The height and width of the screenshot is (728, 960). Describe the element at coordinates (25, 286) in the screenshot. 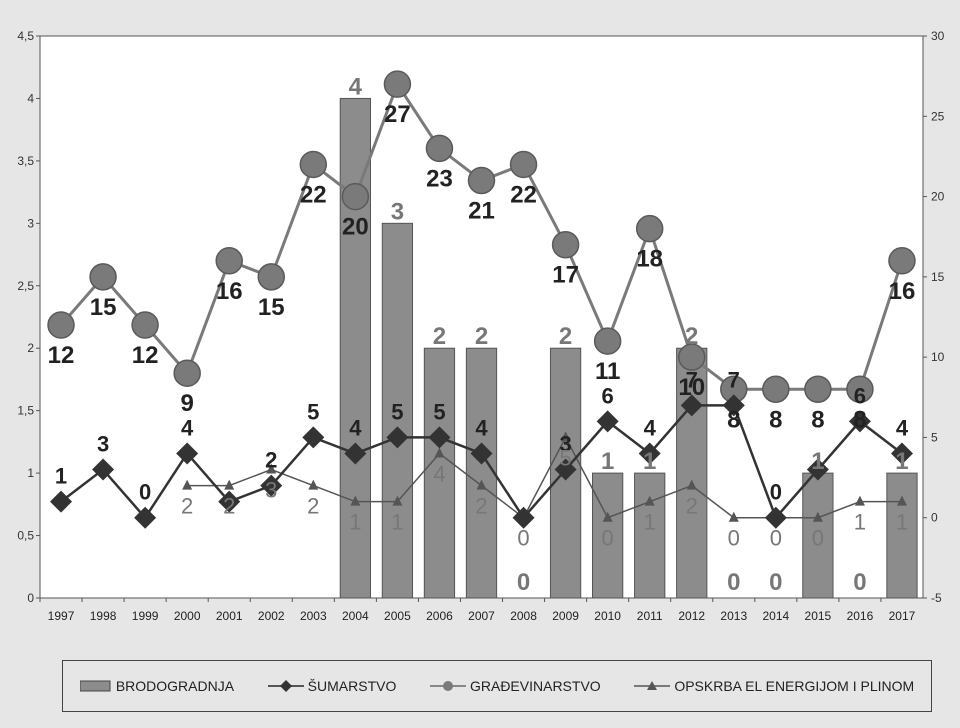

I see `left-tick-label: 2,5` at that location.